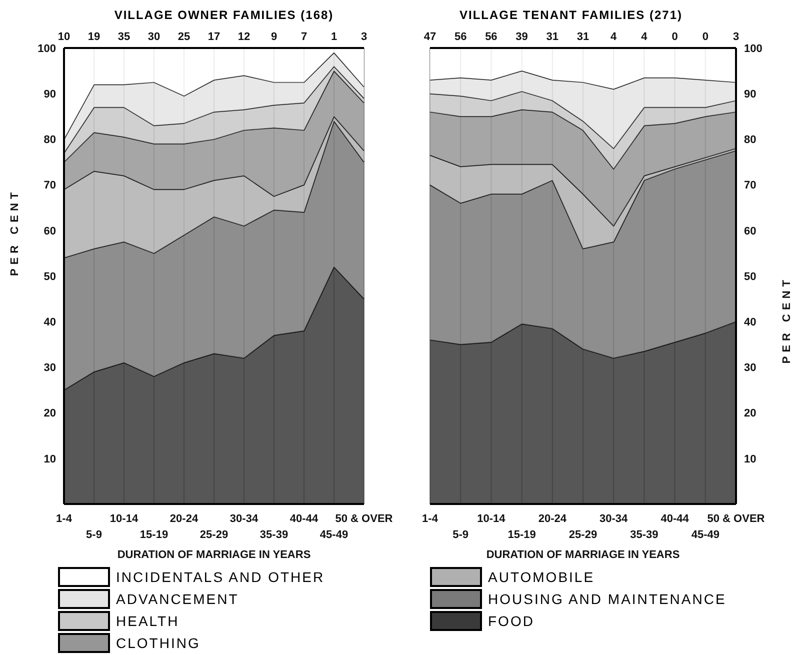 This screenshot has width=798, height=655. I want to click on y2-tick-label: 70, so click(750, 186).